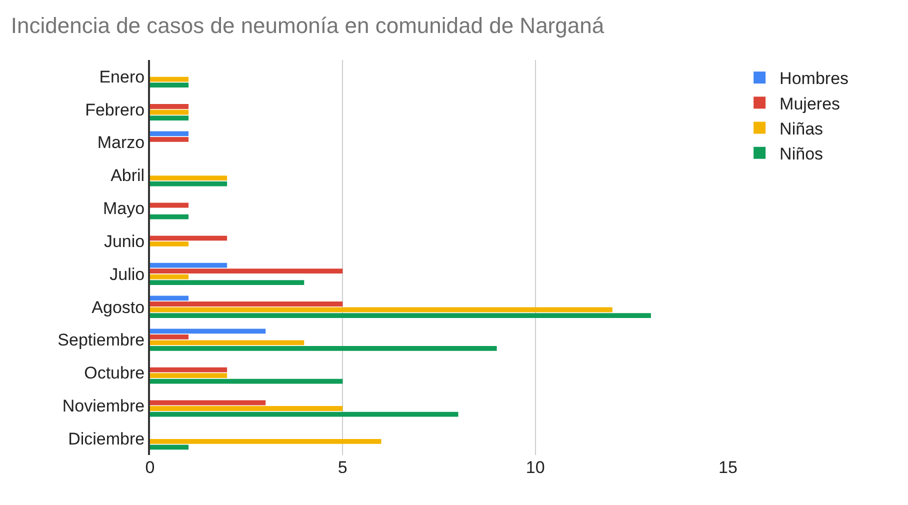 The image size is (908, 505). I want to click on y-tick-label: Diciembre, so click(106, 438).